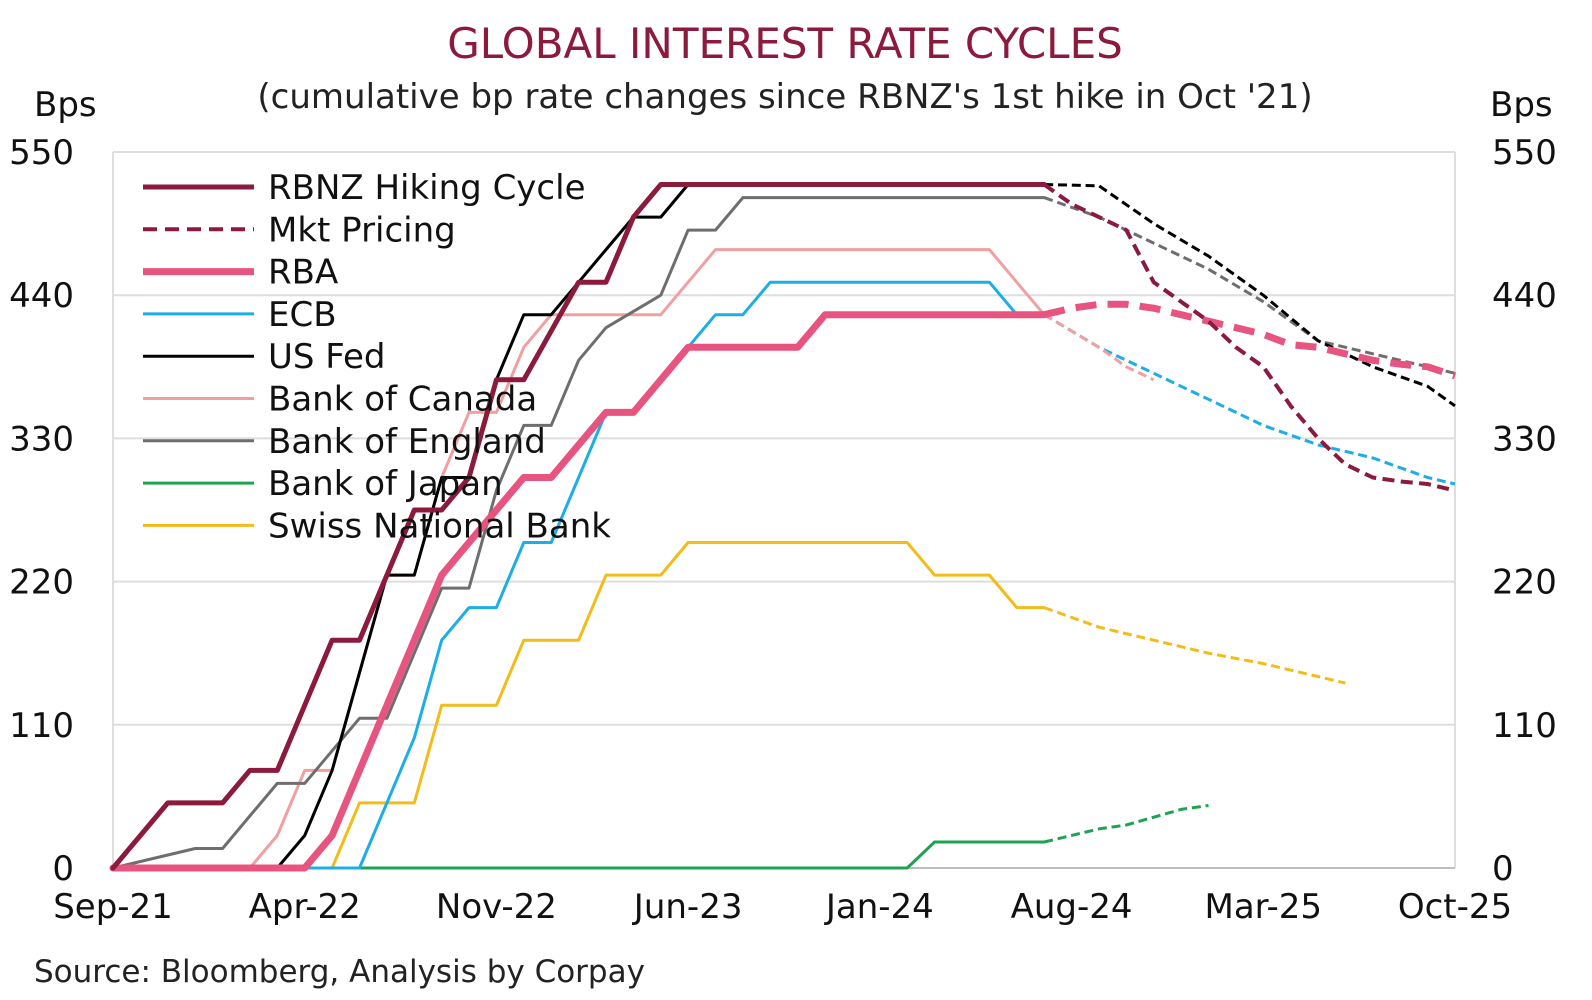  What do you see at coordinates (578, 855) in the screenshot?
I see `series-line-bank-of-japan` at bounding box center [578, 855].